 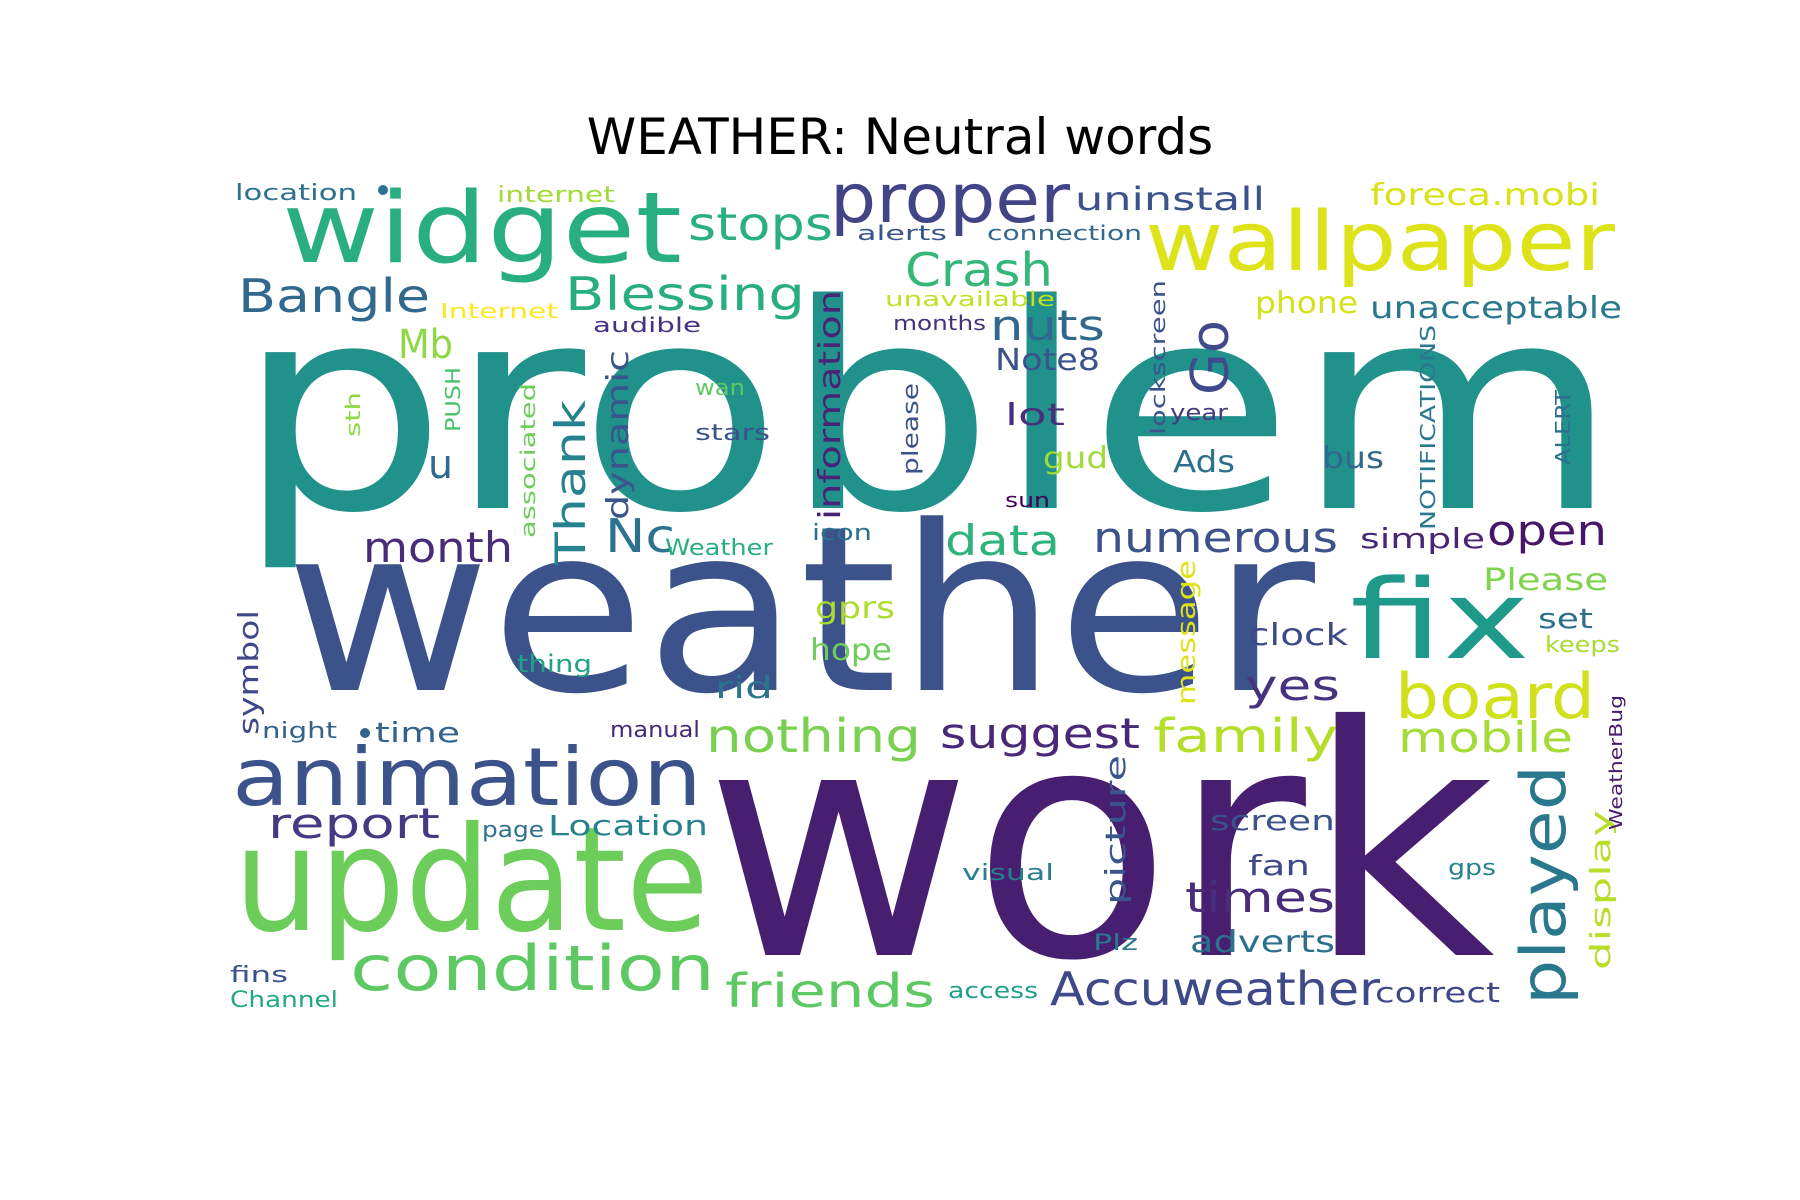 I want to click on word-family: family, so click(x=1245, y=736).